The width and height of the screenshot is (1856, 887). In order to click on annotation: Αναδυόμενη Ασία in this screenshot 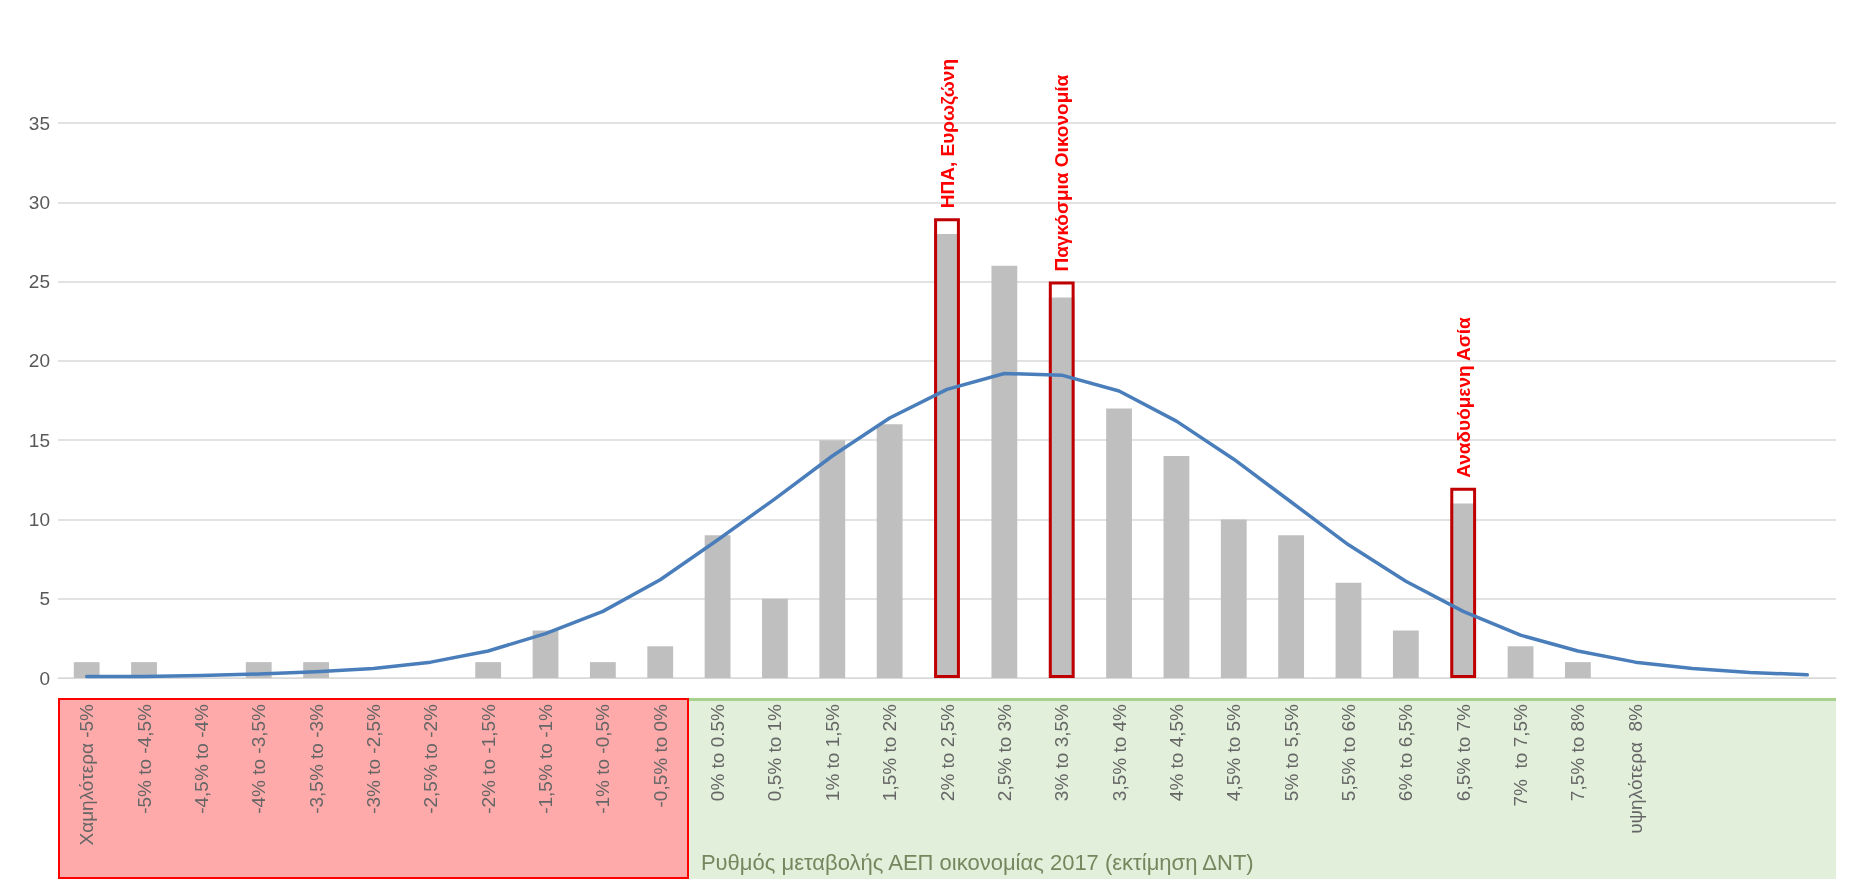, I will do `click(1463, 397)`.